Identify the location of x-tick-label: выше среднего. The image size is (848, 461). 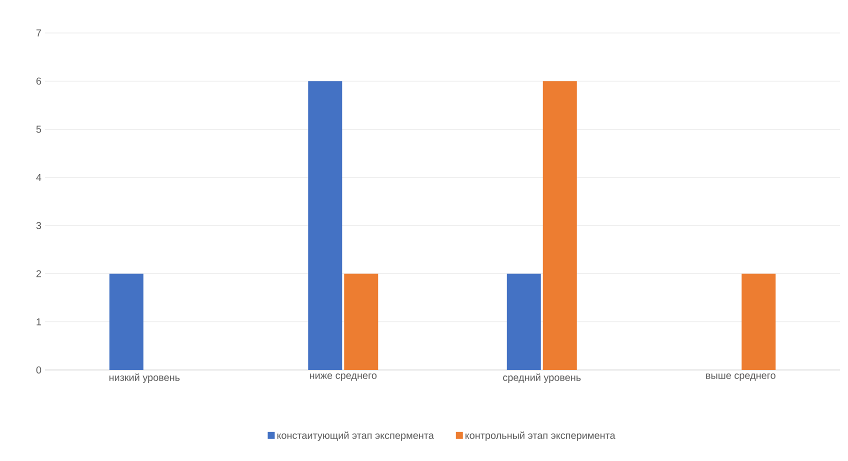
(741, 377).